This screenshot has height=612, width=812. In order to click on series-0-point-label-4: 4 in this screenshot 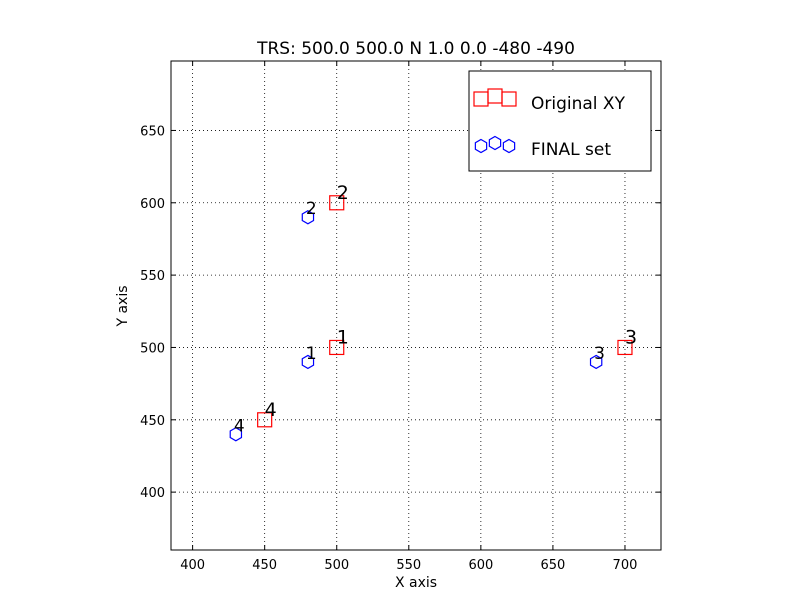, I will do `click(271, 410)`.